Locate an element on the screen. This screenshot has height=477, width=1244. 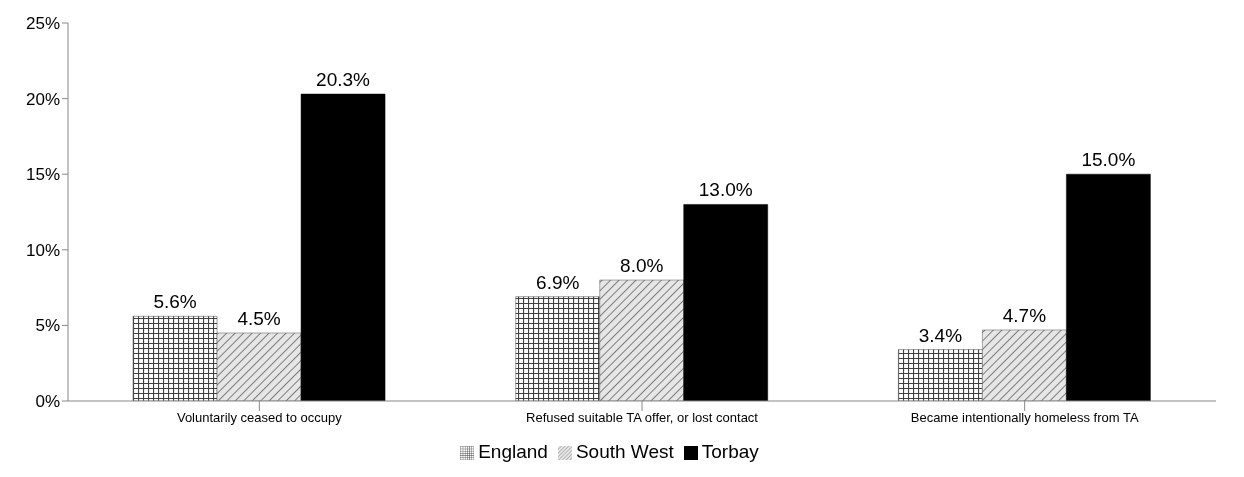
data-label: 5.6% is located at coordinates (175, 302).